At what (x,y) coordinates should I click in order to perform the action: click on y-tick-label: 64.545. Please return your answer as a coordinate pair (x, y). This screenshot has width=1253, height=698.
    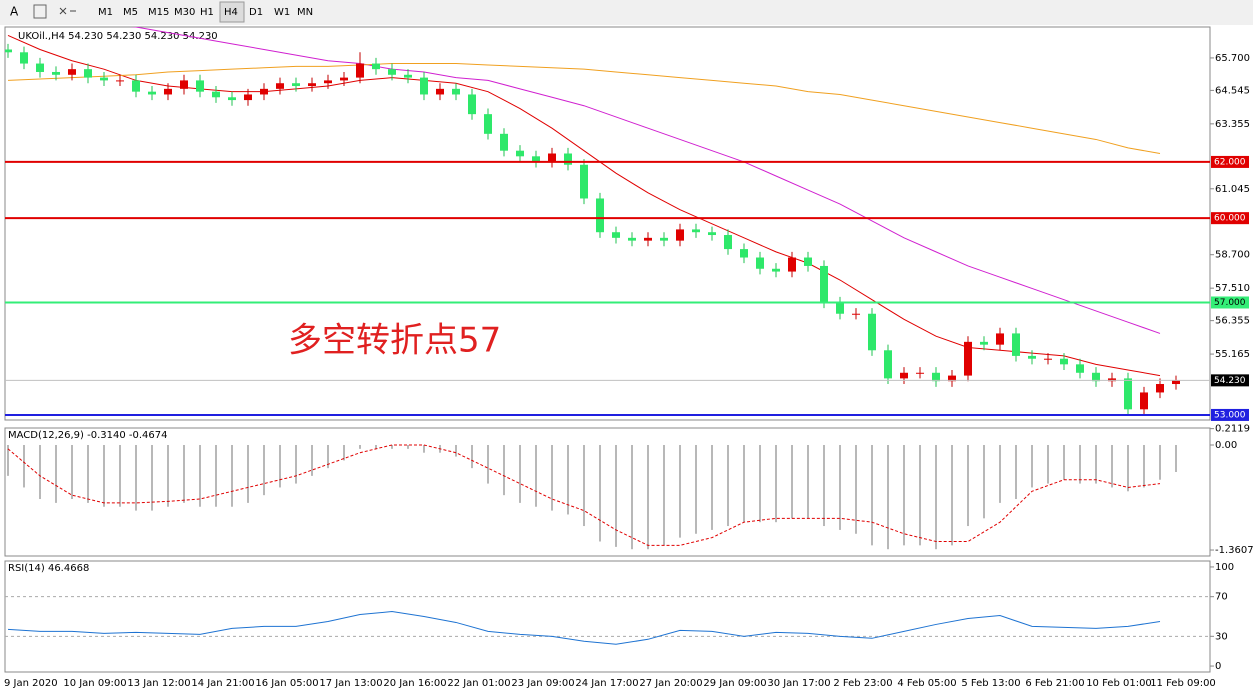
    Looking at the image, I should click on (1232, 90).